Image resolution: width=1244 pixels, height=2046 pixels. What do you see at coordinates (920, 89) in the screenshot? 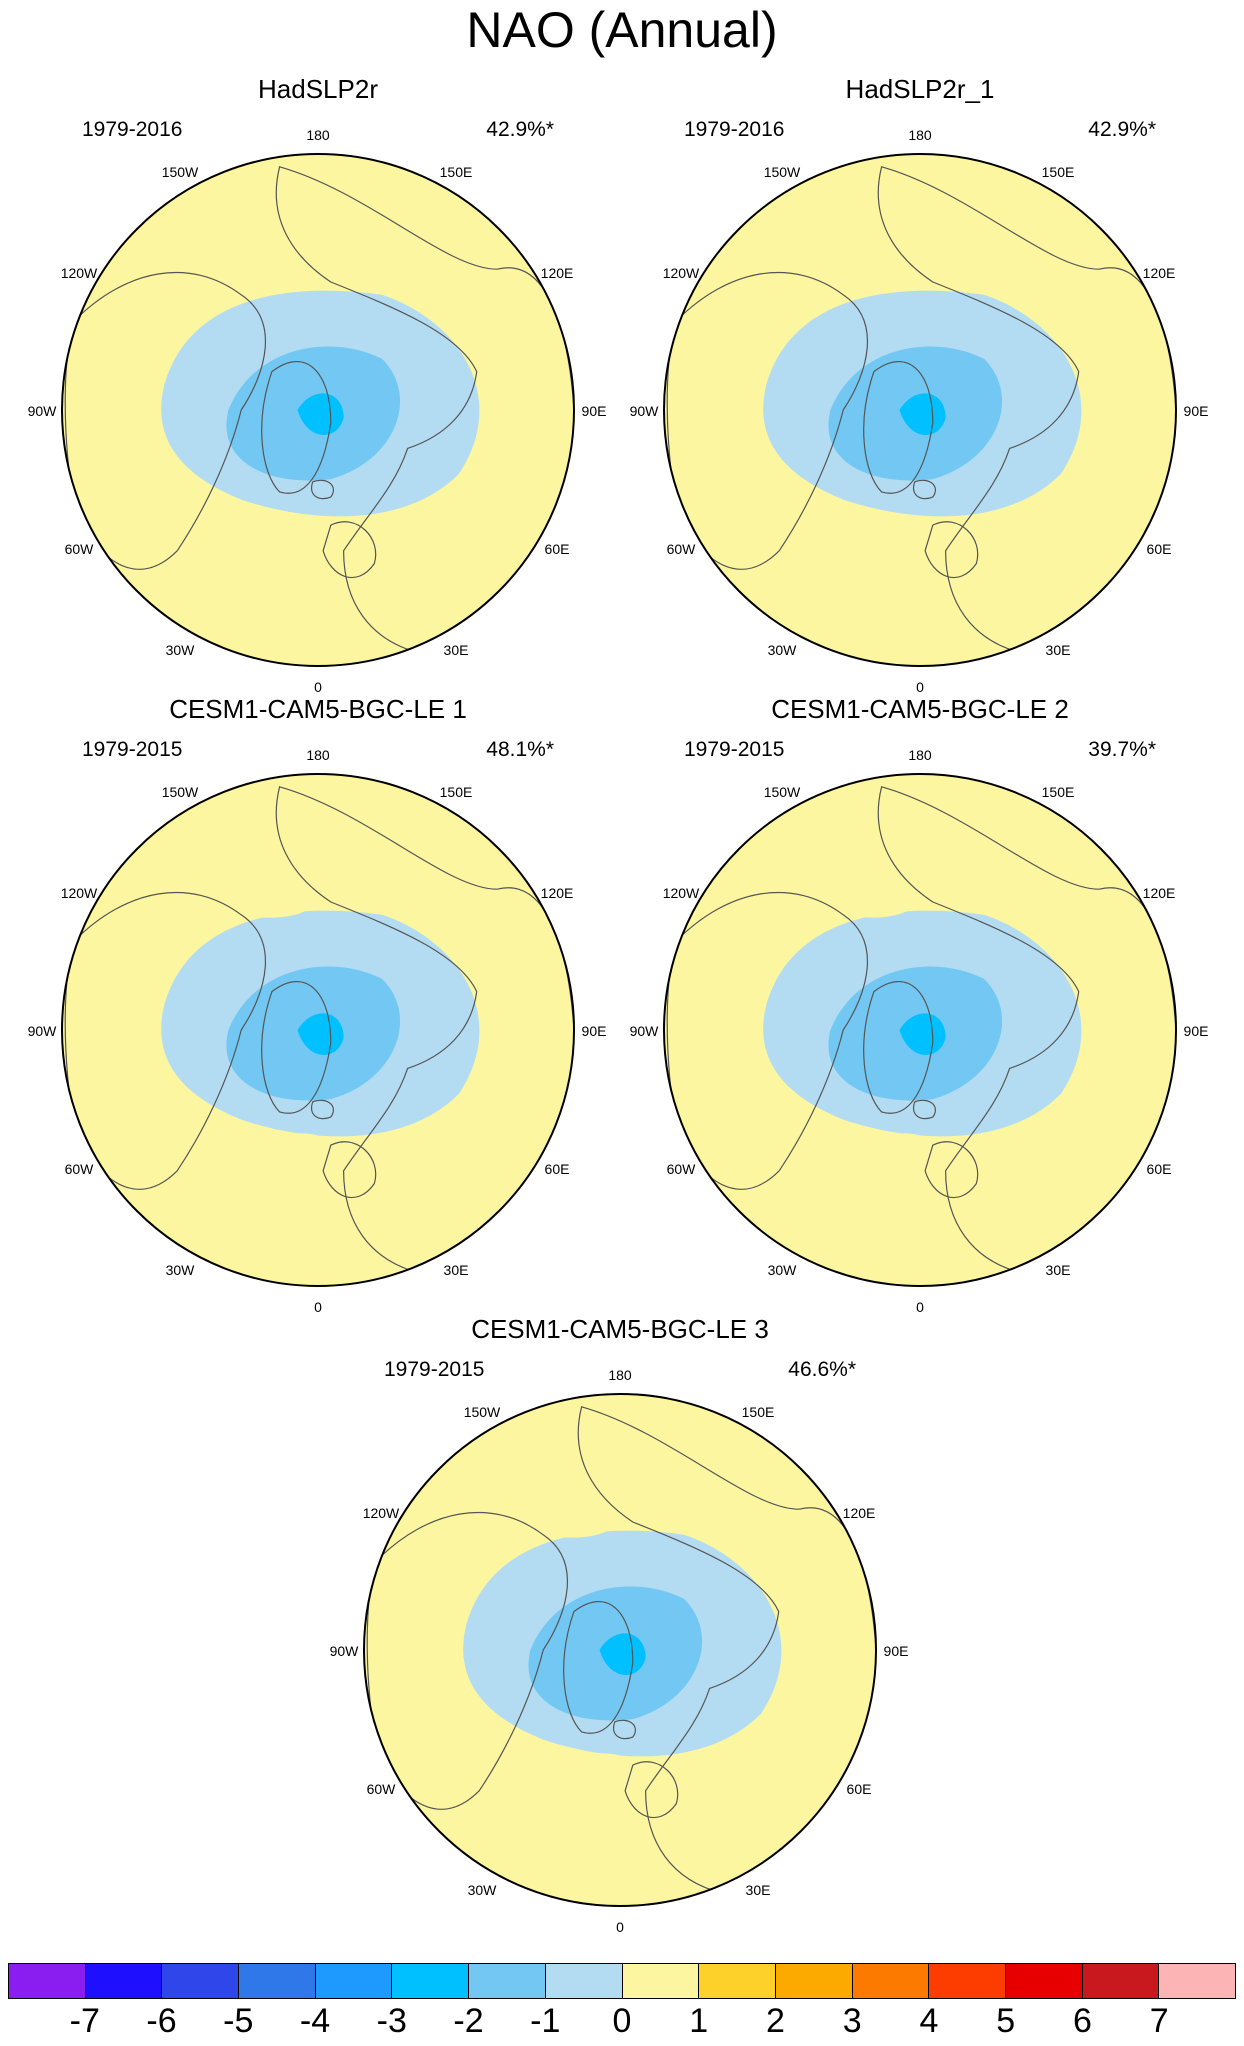
I see `panel-title: HadSLP2r_1` at bounding box center [920, 89].